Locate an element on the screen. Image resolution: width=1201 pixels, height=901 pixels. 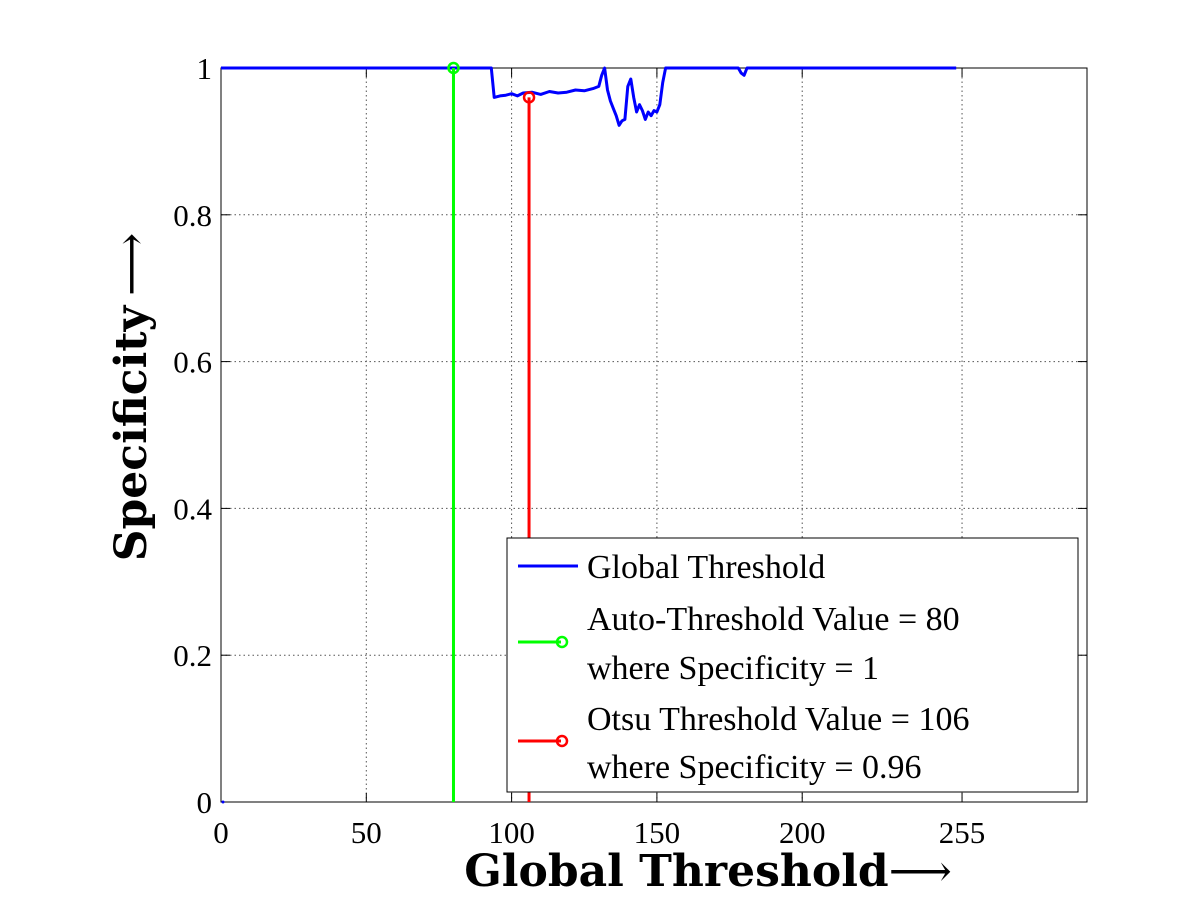
series-line-global-threshold is located at coordinates (589, 96).